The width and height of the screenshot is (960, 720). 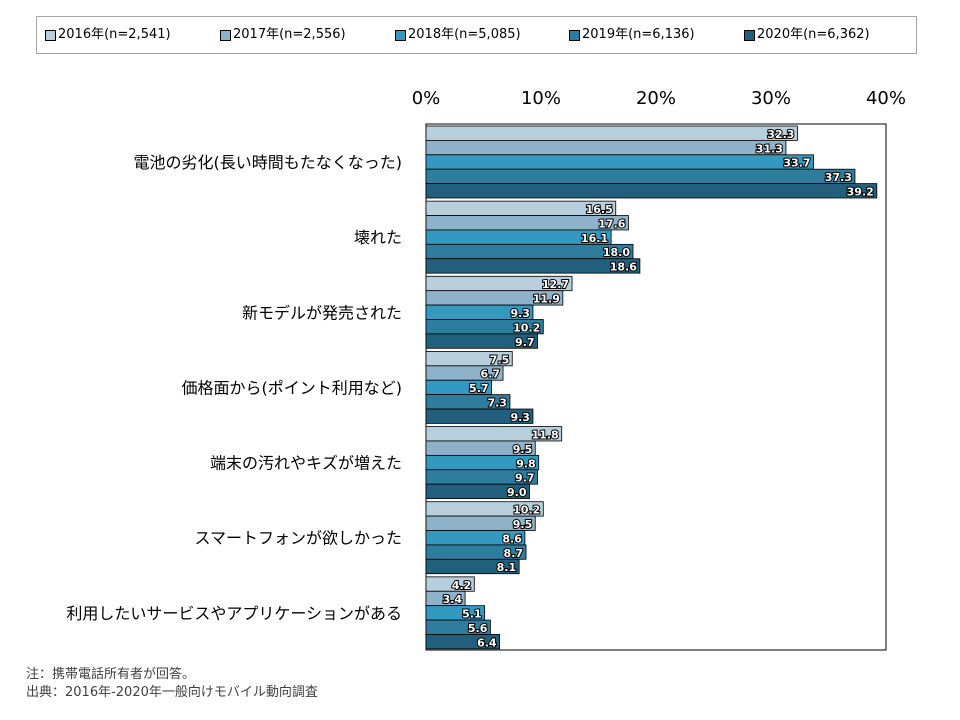 What do you see at coordinates (172, 692) in the screenshot?
I see `source-line: 出典：2016年-2020年一般向けモバイル動向調査` at bounding box center [172, 692].